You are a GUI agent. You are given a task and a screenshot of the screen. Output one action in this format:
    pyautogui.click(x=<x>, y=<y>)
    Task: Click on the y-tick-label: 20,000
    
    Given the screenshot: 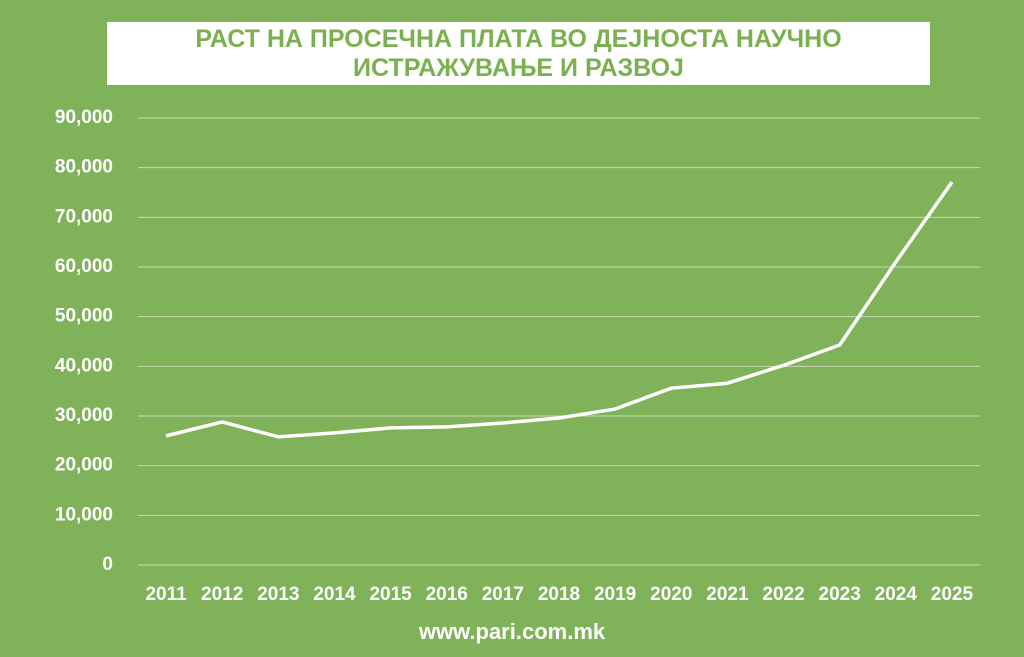 What is the action you would take?
    pyautogui.click(x=84, y=465)
    